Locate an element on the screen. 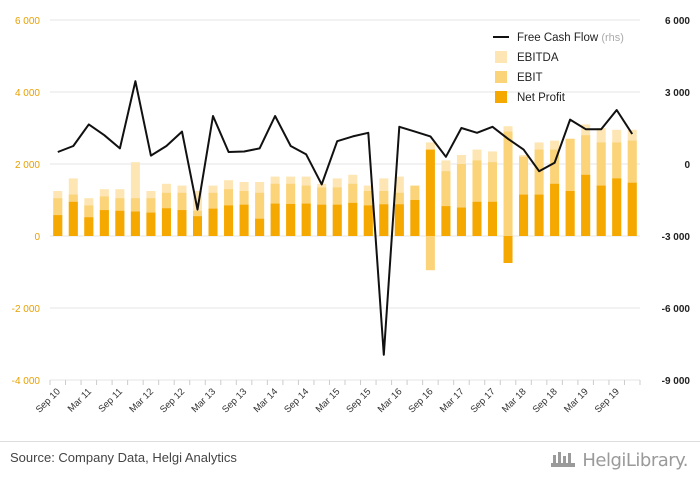  legend-label-net-profit: Net Profit is located at coordinates (541, 98).